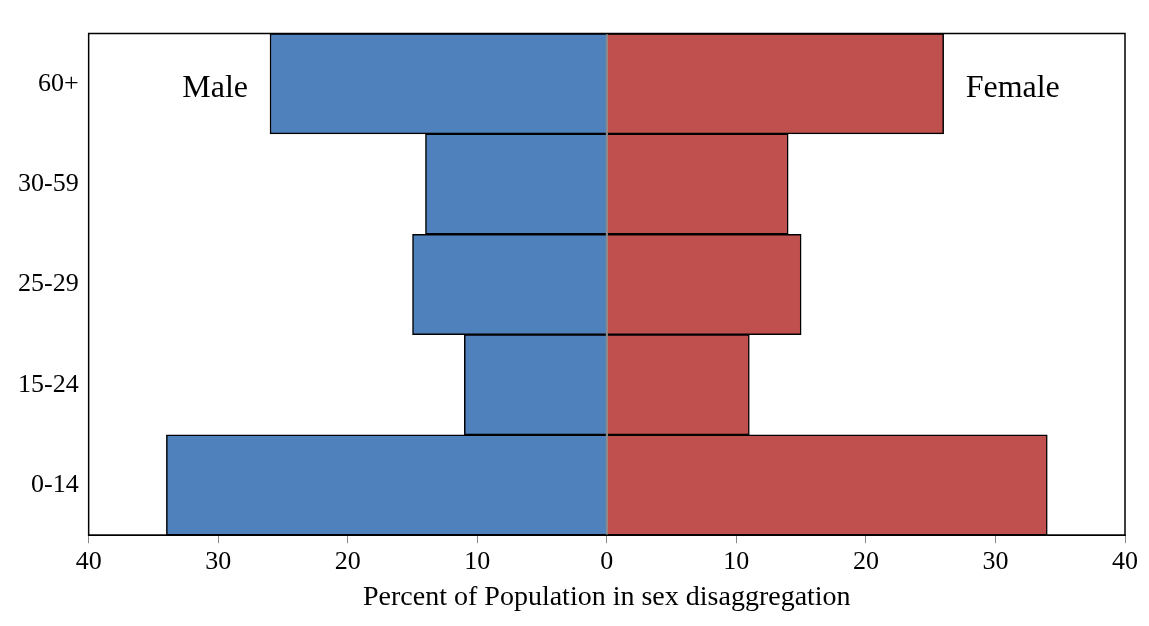  Describe the element at coordinates (607, 560) in the screenshot. I see `x-tick-label: 0` at that location.